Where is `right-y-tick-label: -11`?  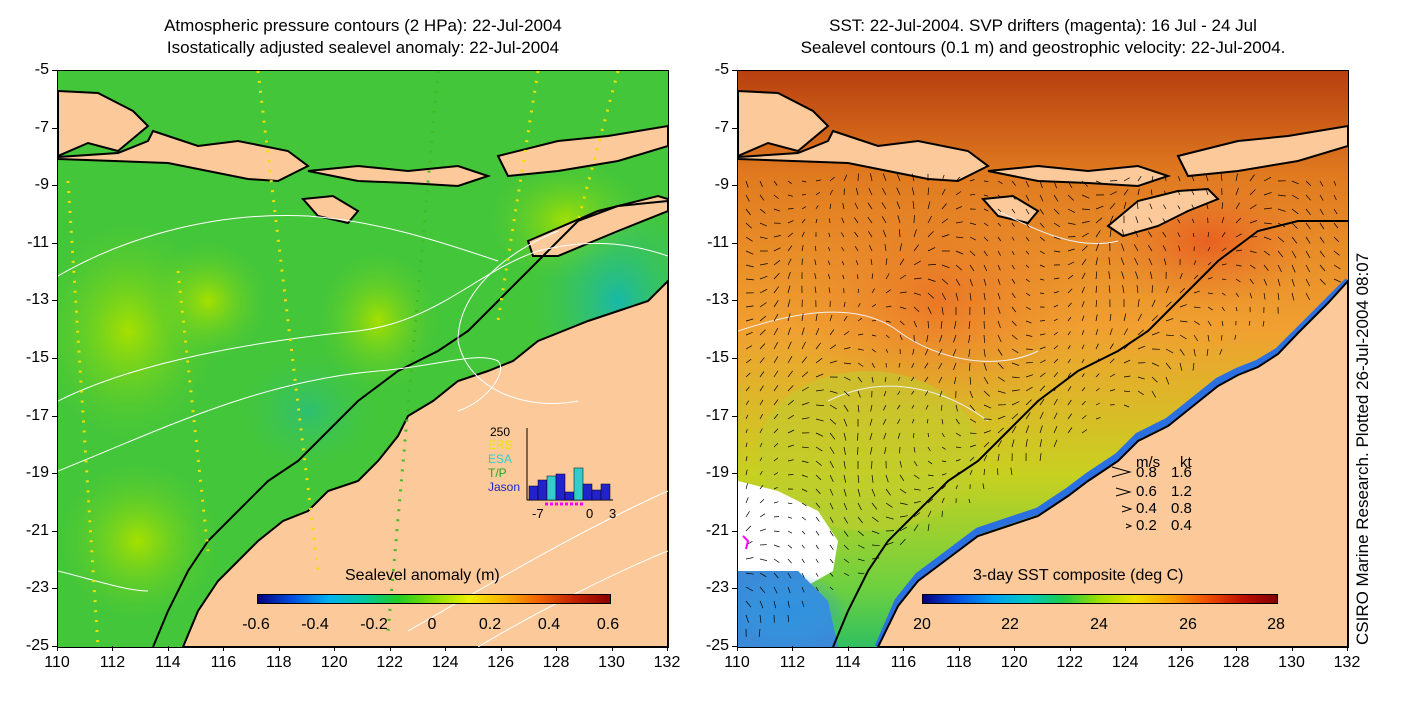 right-y-tick-label: -11 is located at coordinates (718, 242).